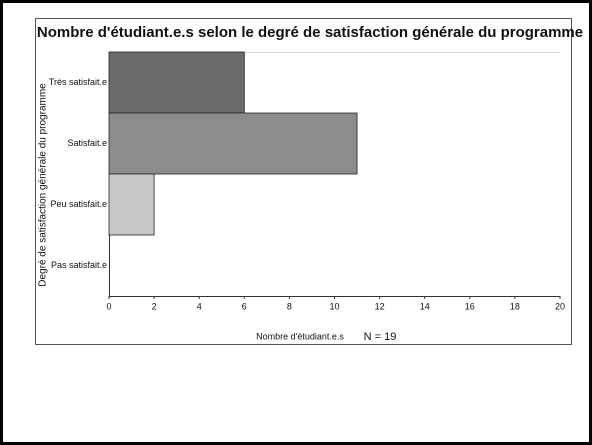 This screenshot has width=592, height=445. I want to click on y-tick-label: Pas satisfait.e, so click(79, 265).